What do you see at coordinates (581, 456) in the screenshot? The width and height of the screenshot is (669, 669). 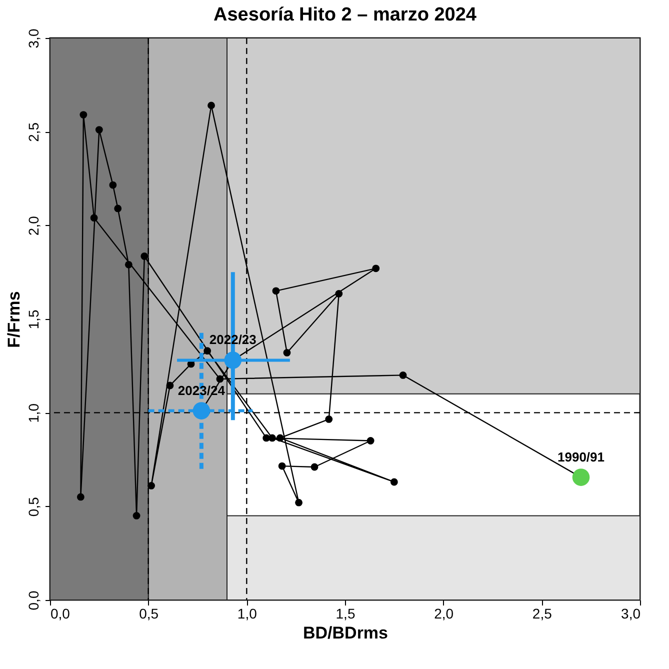 I see `annotation: 1990/91` at bounding box center [581, 456].